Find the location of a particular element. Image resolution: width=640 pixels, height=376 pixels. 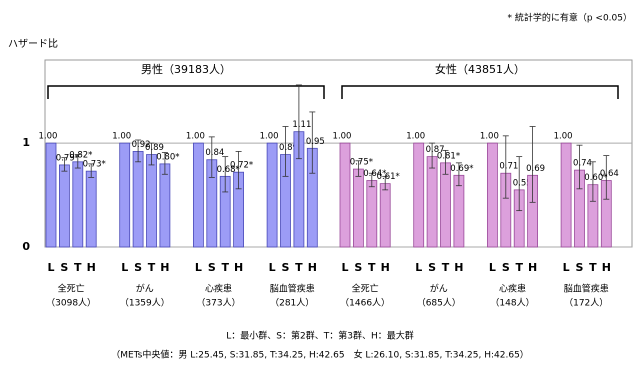

note: * 統計学的に有意（p <0.05） is located at coordinates (569, 18).